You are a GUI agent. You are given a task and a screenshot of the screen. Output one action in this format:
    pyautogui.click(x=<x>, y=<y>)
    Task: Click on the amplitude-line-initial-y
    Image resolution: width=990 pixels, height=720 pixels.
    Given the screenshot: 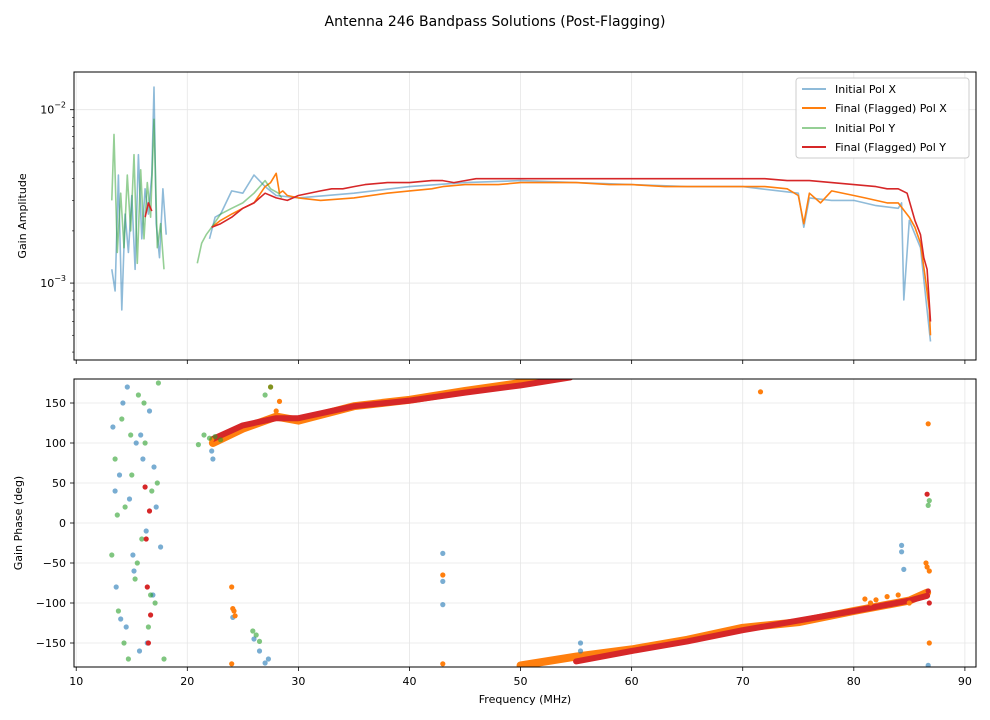 What is the action you would take?
    pyautogui.click(x=197, y=194)
    